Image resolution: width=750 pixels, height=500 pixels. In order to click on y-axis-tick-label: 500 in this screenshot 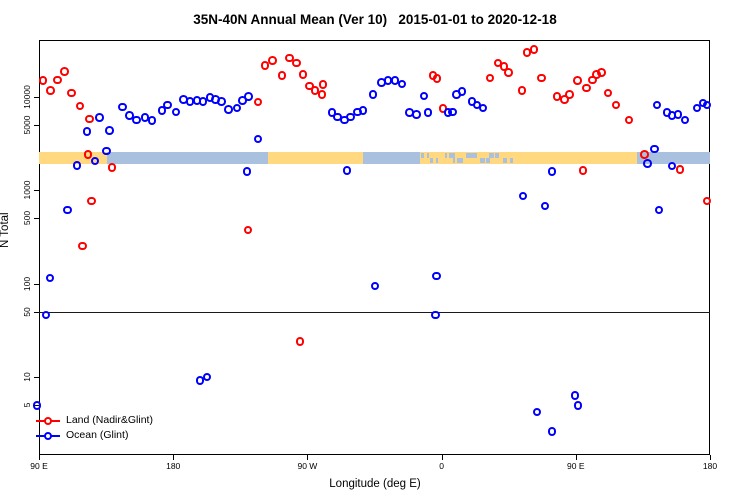, I will do `click(27, 218)`.